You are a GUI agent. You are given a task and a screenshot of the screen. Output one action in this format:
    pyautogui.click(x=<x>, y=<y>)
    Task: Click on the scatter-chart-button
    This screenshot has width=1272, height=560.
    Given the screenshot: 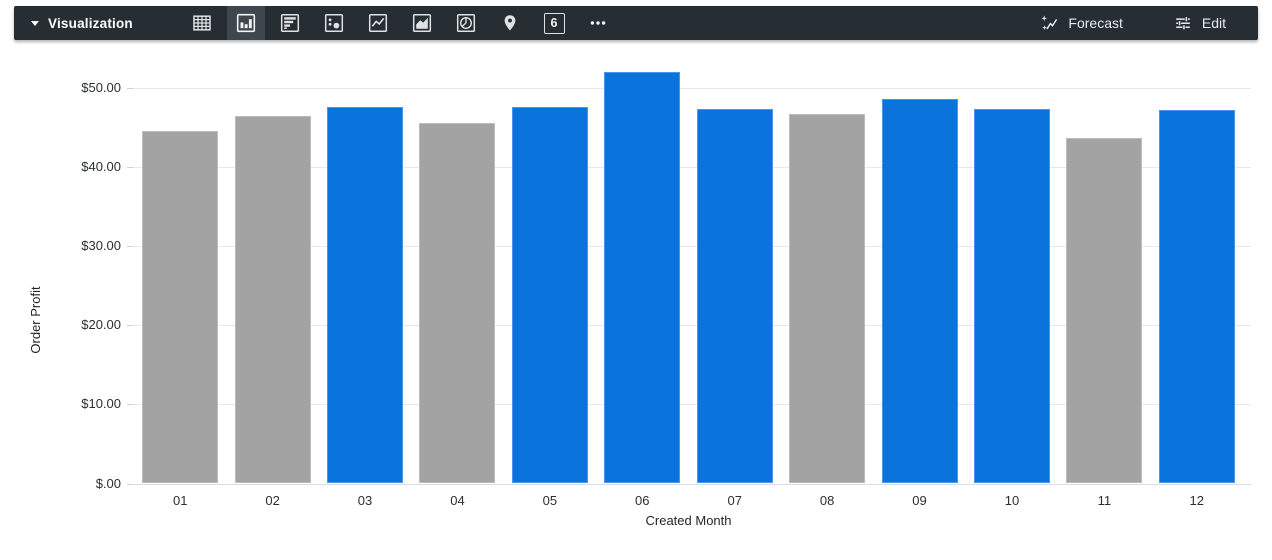 What is the action you would take?
    pyautogui.click(x=334, y=23)
    